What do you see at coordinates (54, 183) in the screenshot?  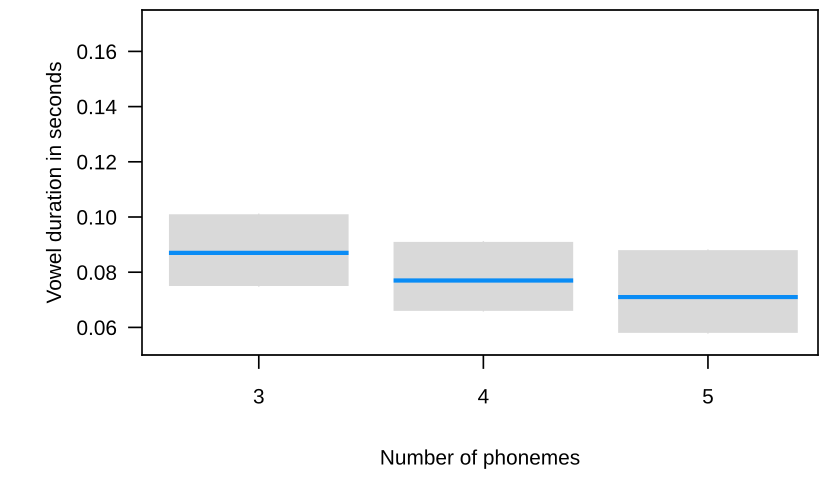 I see `y-axis-title: Vowel duration in seconds` at bounding box center [54, 183].